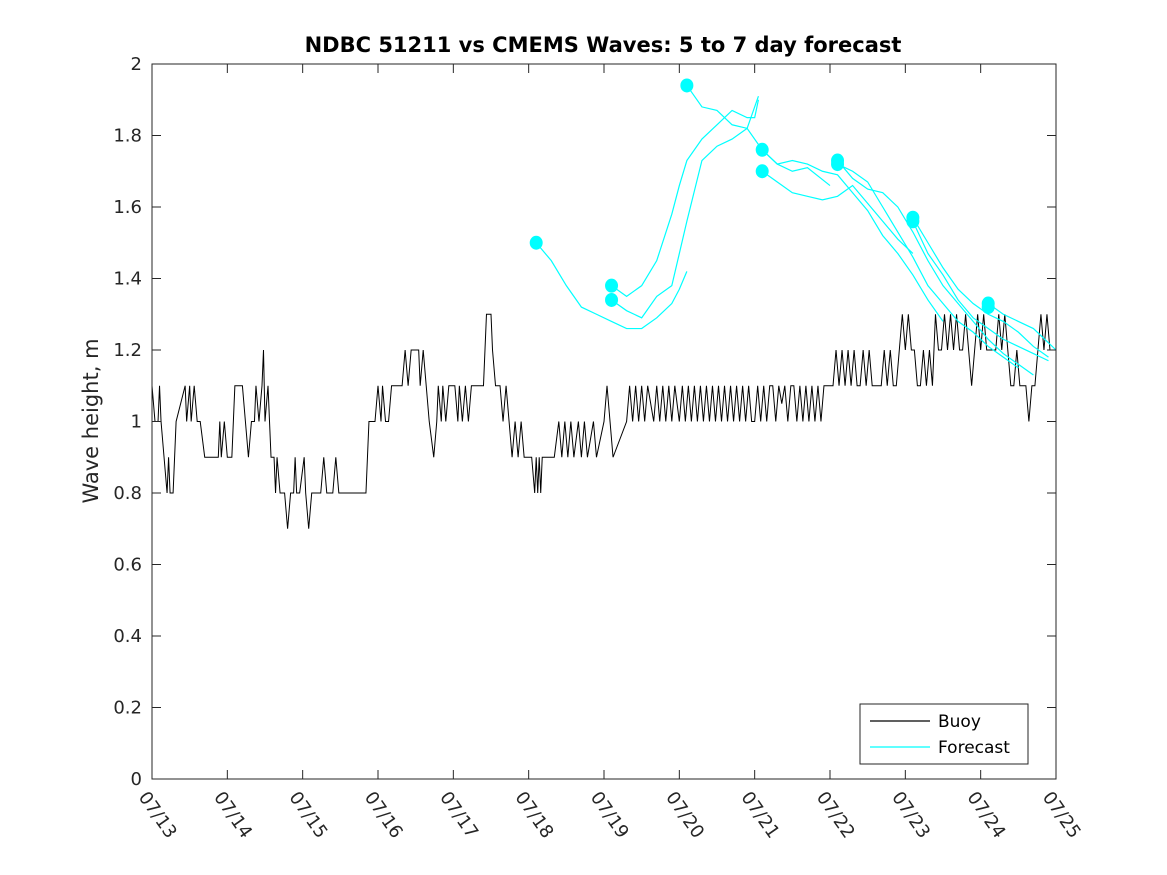 This screenshot has width=1167, height=875. I want to click on legend-label: Buoy, so click(959, 722).